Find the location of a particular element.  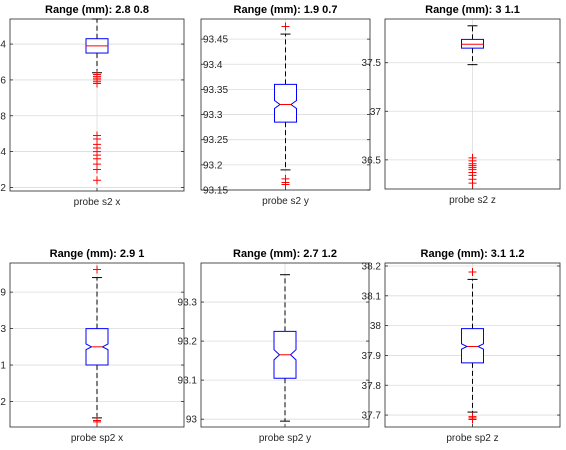

chart-title: Range (mm): 2.8 0.8 is located at coordinates (97, 10).